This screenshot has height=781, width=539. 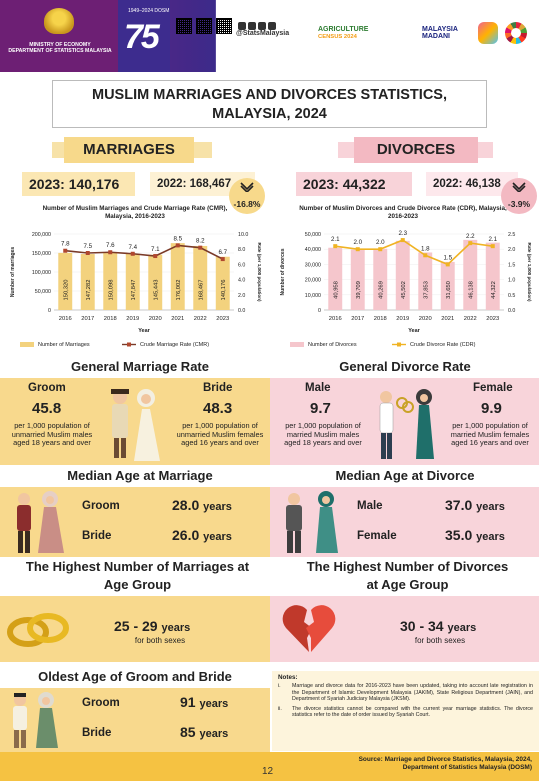 What do you see at coordinates (224, 290) in the screenshot?
I see `bar-data-label: 140,176` at bounding box center [224, 290].